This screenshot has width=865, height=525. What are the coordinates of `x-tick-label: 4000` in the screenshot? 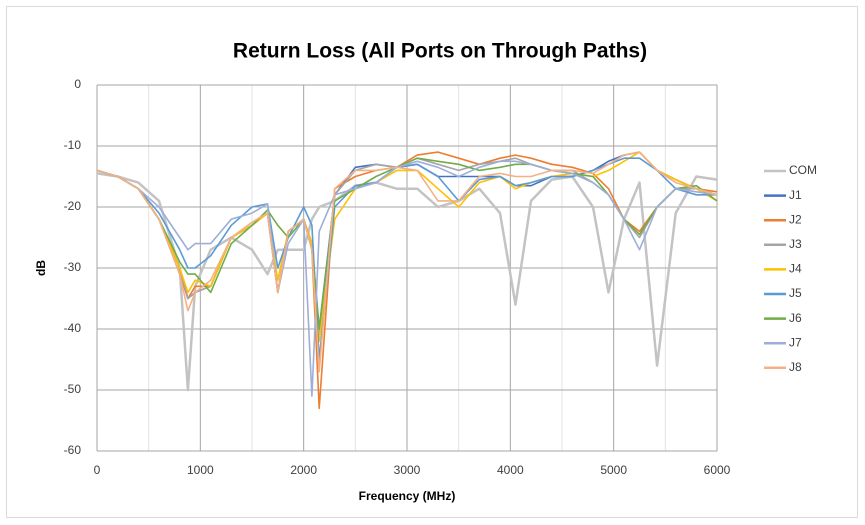 It's located at (510, 470).